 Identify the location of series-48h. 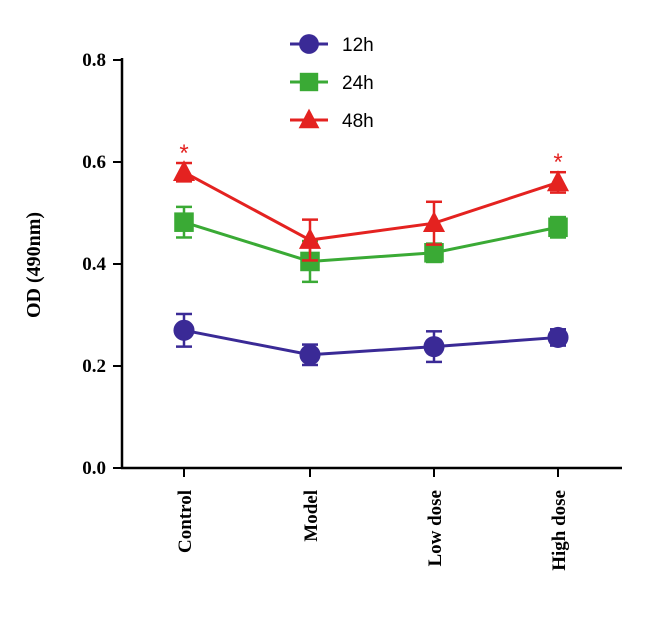
(371, 211).